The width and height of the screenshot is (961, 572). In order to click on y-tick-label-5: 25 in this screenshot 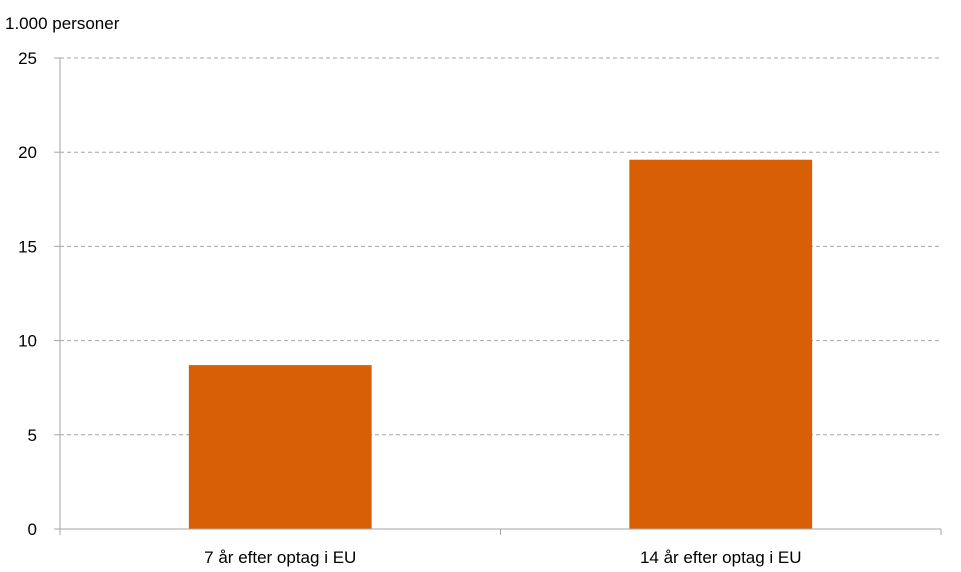, I will do `click(27, 58)`.